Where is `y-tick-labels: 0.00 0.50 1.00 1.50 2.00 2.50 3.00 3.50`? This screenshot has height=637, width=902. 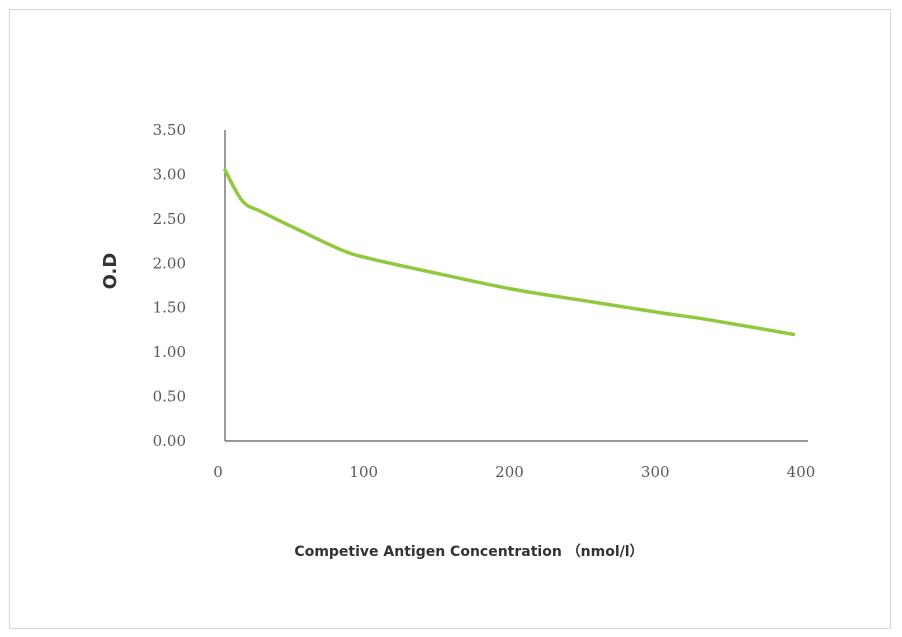 y-tick-labels: 0.00 0.50 1.00 1.50 2.00 2.50 3.00 3.50 is located at coordinates (169, 285).